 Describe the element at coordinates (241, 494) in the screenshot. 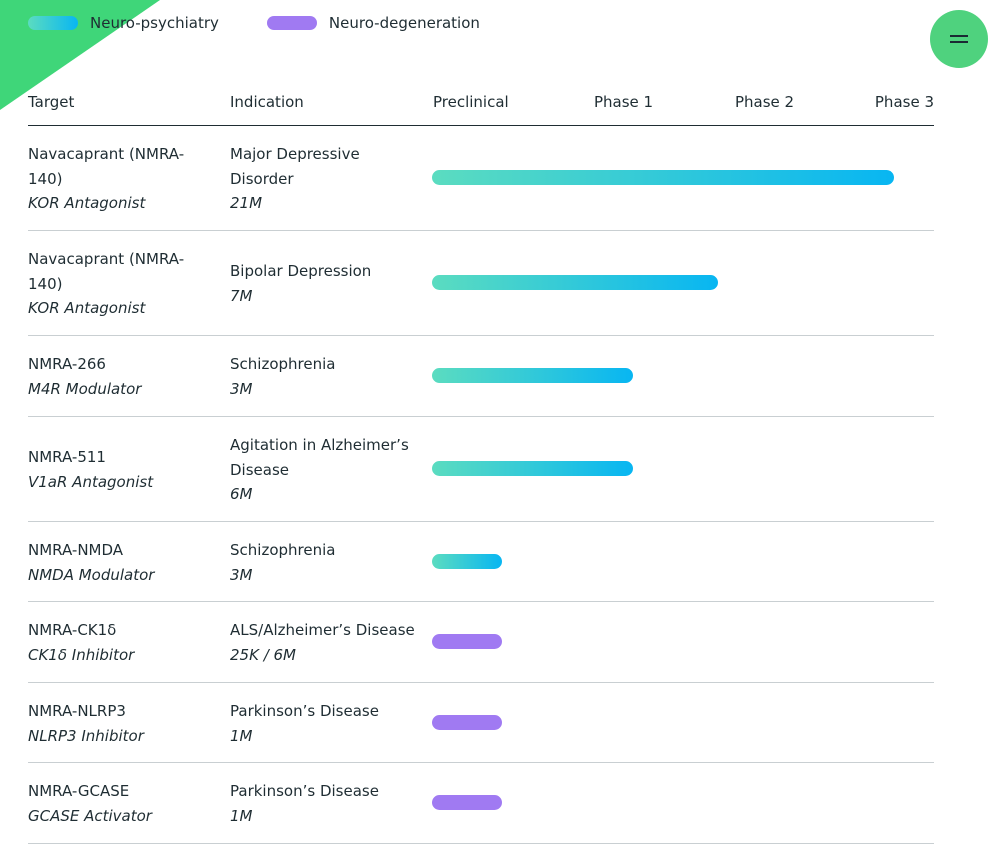

I see `patient-population: 6M` at that location.